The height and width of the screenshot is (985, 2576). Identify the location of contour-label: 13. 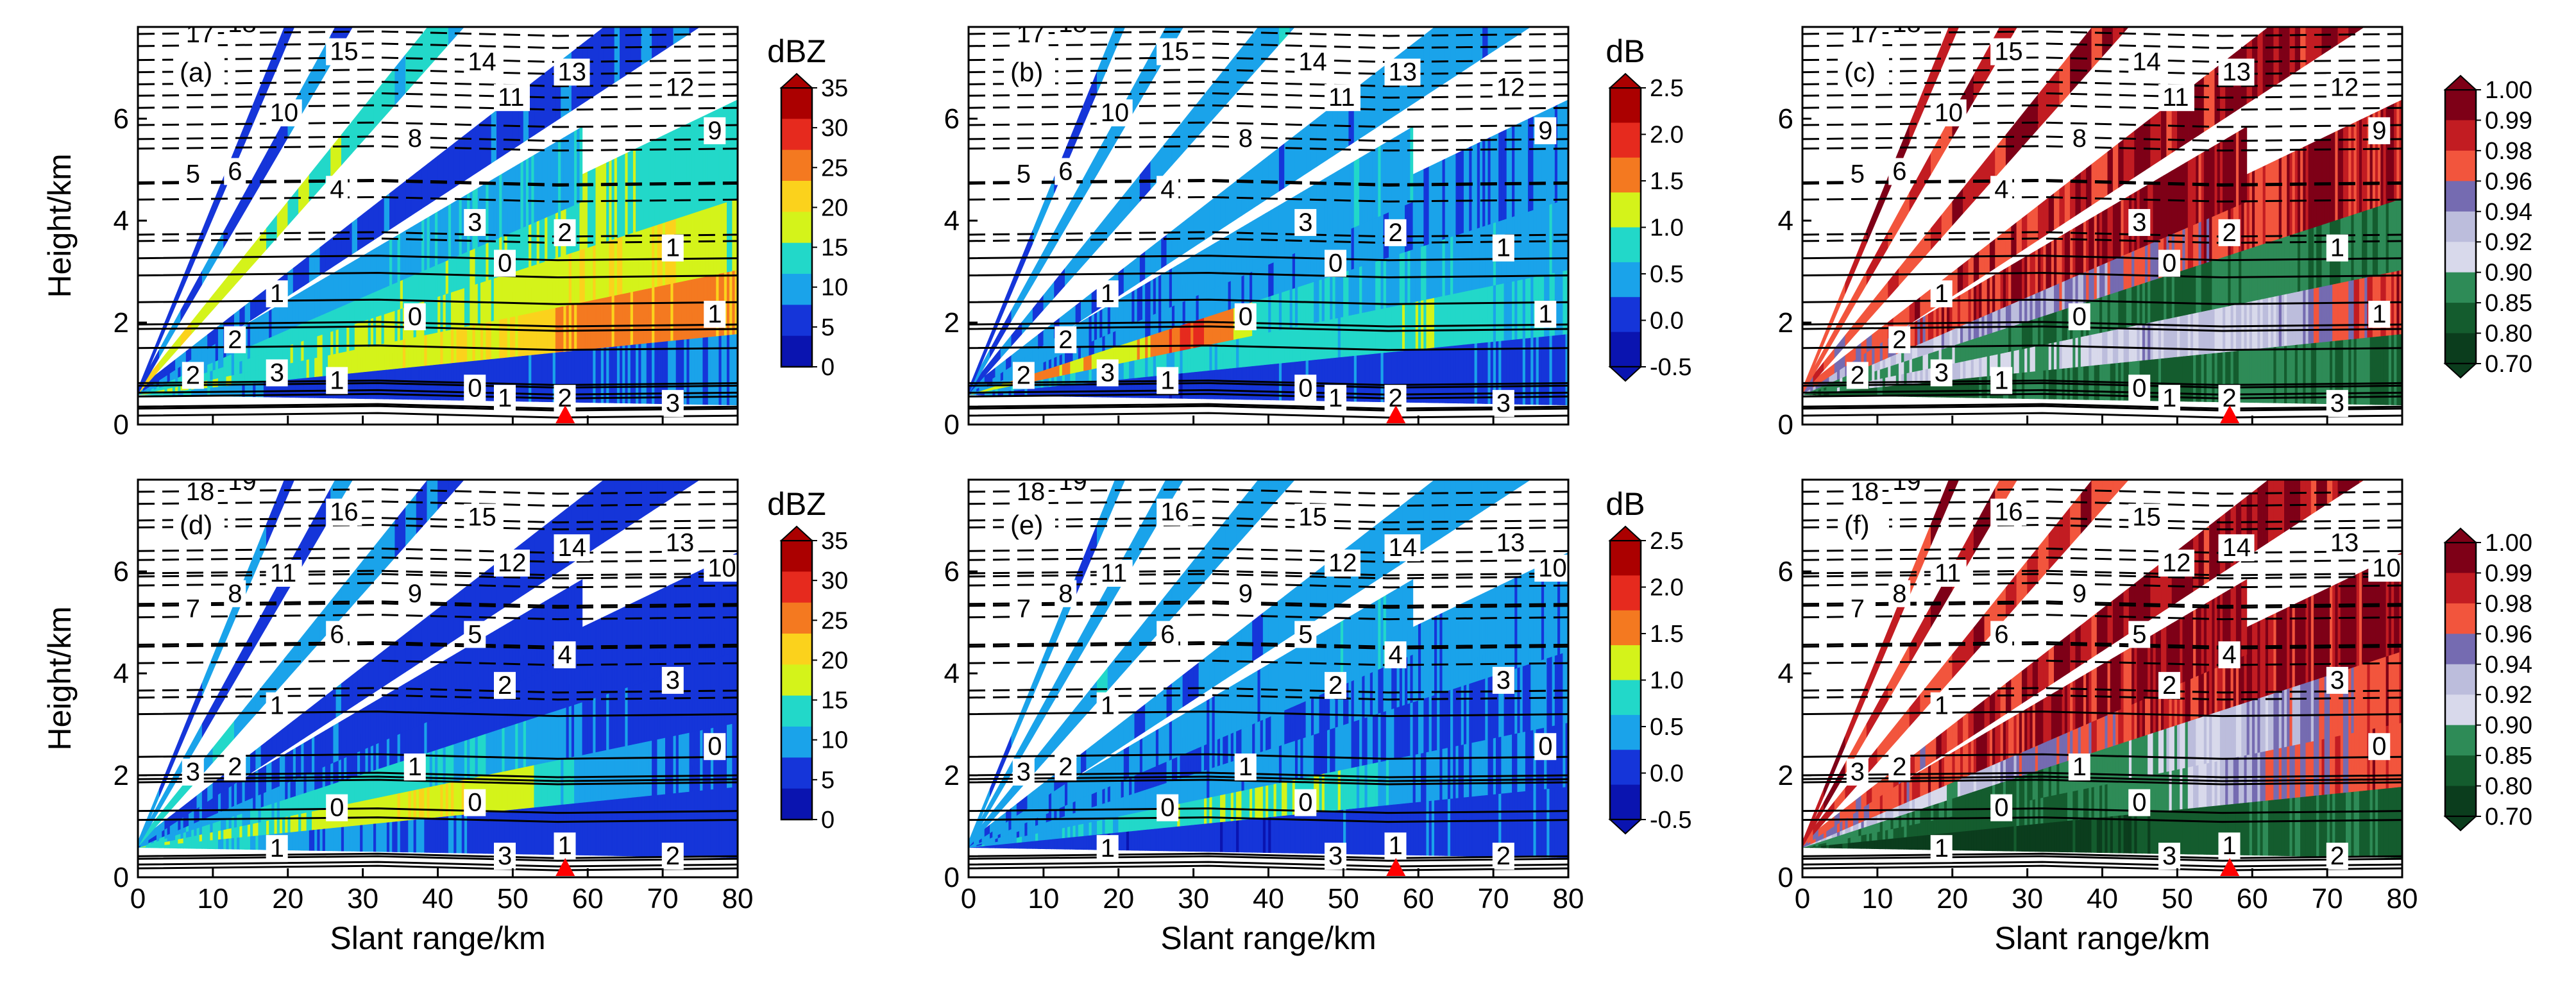
(2237, 72).